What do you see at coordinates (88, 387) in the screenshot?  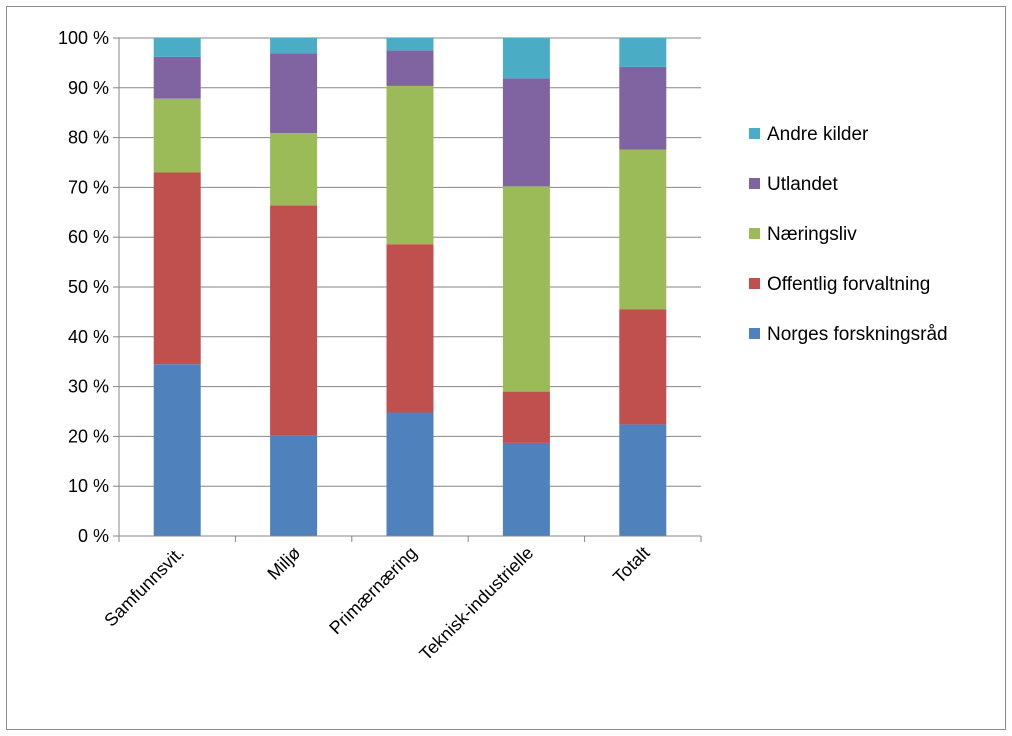 I see `y-tick-label: 30 %` at bounding box center [88, 387].